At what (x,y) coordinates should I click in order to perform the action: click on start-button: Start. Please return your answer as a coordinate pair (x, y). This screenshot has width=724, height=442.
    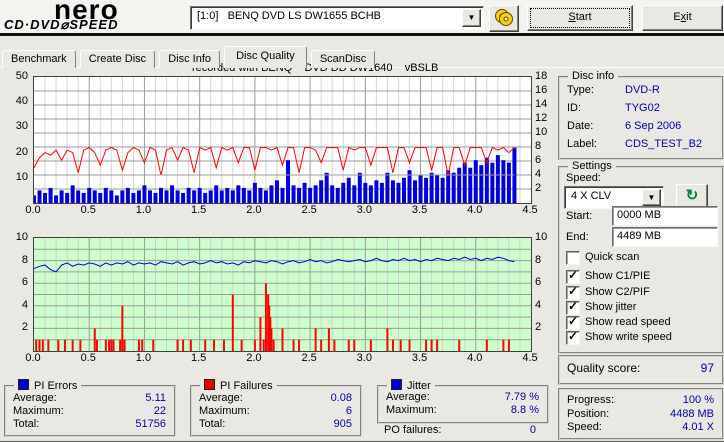
    Looking at the image, I should click on (580, 18).